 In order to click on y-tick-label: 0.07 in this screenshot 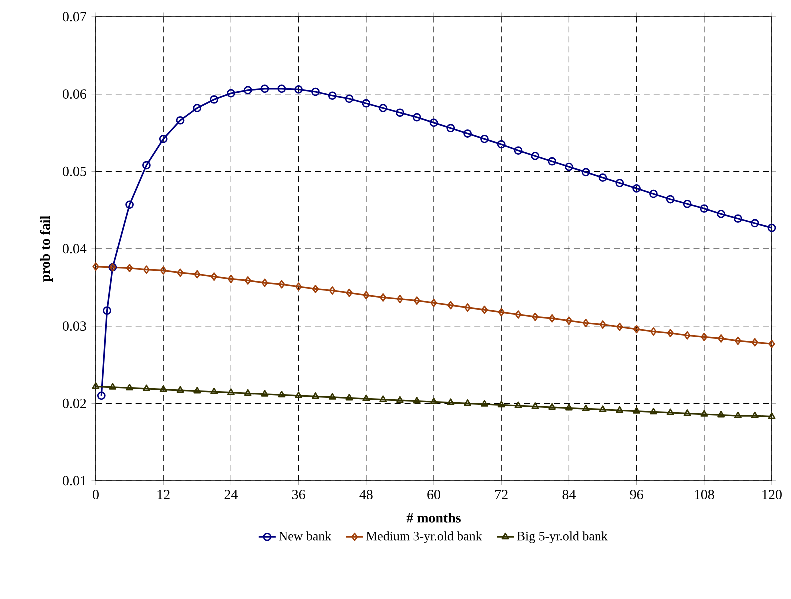, I will do `click(75, 17)`.